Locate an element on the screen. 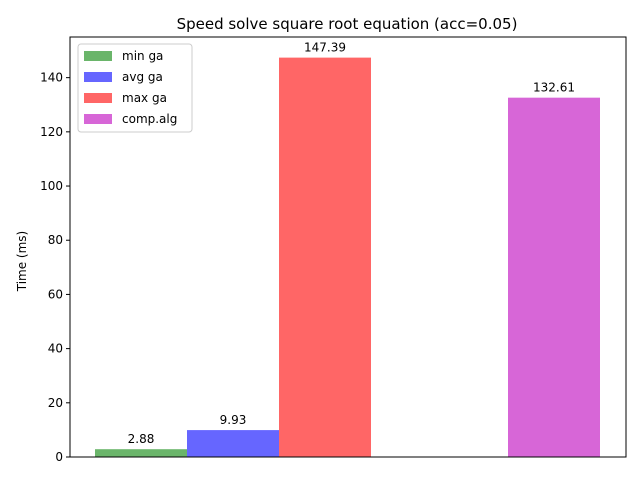 The image size is (640, 480). bar-avg-ga is located at coordinates (233, 443).